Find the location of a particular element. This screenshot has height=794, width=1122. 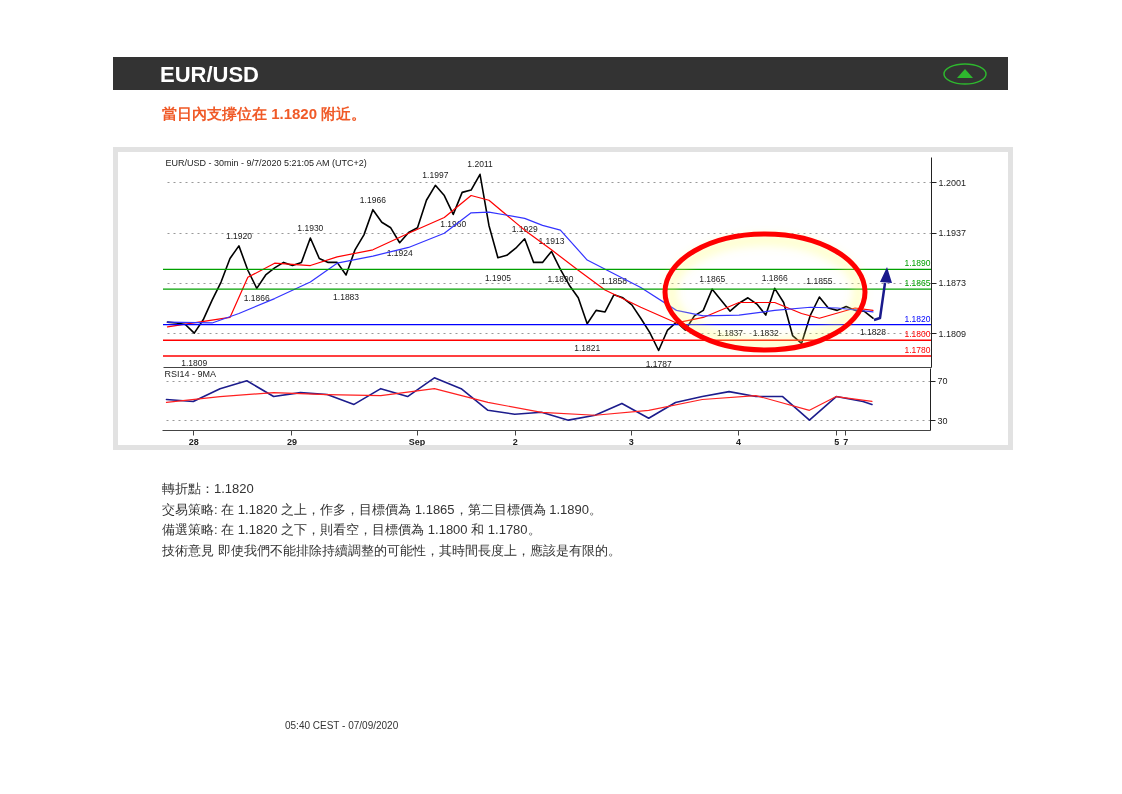

ref-line-label: 1.1820 is located at coordinates (917, 318).